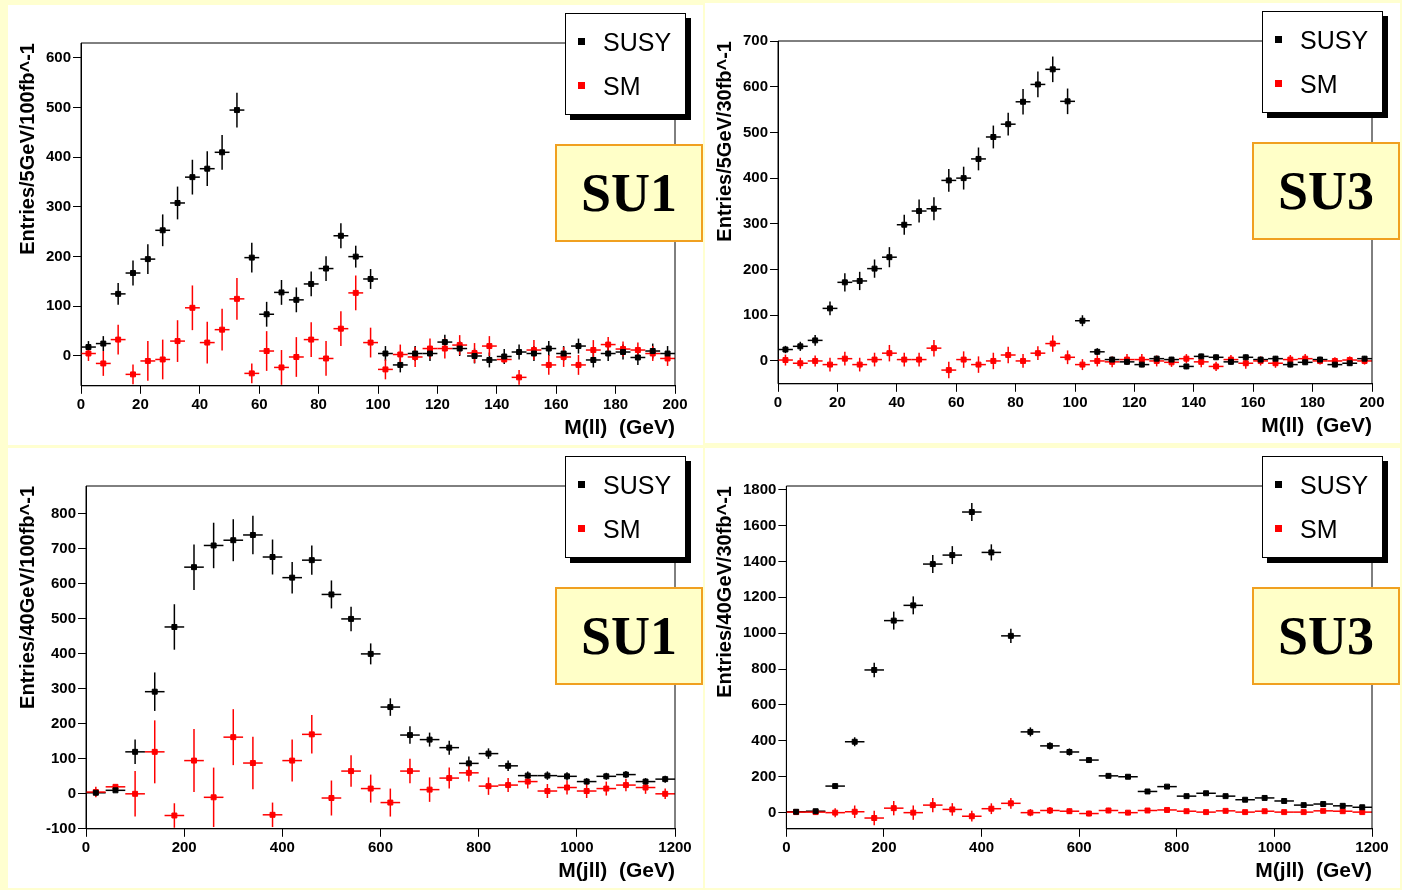 The width and height of the screenshot is (1402, 890). I want to click on y-tick-label: -100, so click(61, 827).